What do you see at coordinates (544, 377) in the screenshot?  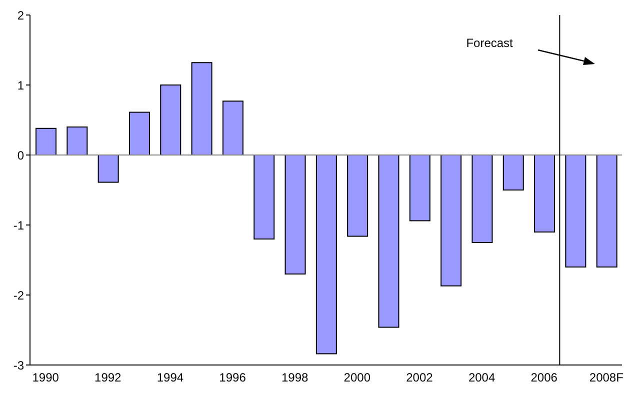 I see `x-tick-label: 2006` at bounding box center [544, 377].